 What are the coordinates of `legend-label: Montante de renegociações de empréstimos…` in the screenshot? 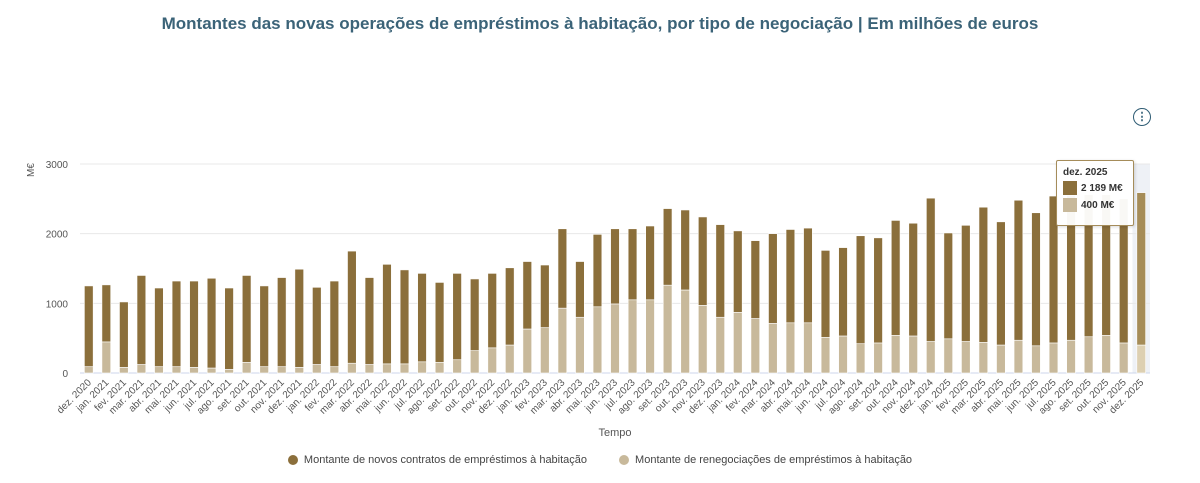 It's located at (774, 460).